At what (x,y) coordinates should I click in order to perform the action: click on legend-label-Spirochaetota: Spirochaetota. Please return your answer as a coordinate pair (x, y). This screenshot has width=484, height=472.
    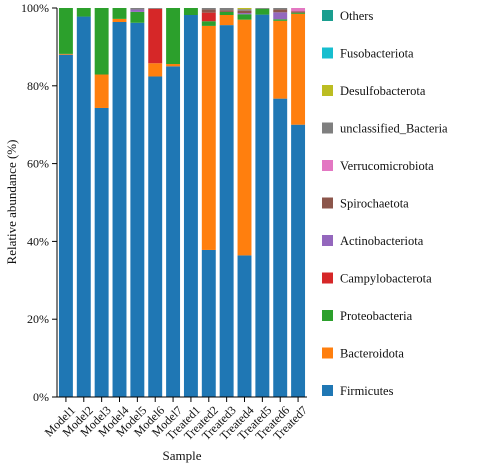
    Looking at the image, I should click on (374, 204).